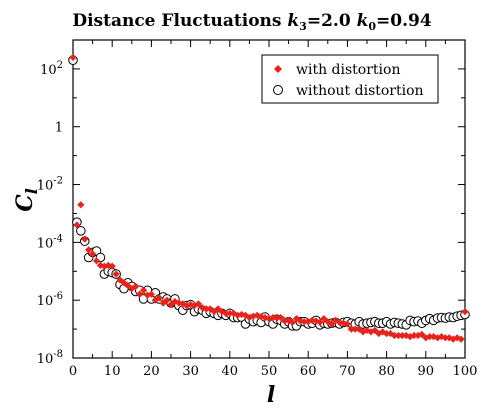 This screenshot has height=416, width=485. Describe the element at coordinates (271, 395) in the screenshot. I see `x-axis-label: l` at that location.